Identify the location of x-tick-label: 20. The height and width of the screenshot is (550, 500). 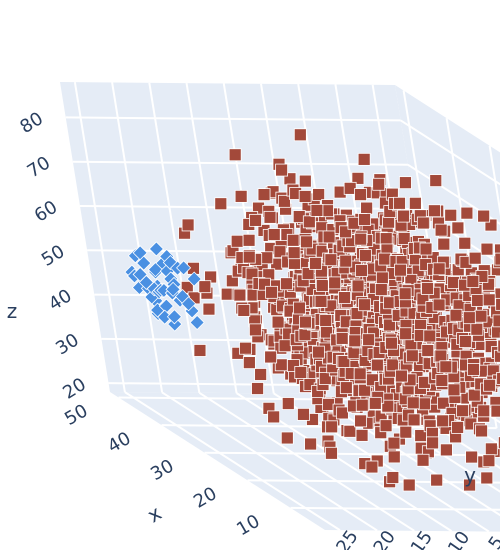
(205, 498).